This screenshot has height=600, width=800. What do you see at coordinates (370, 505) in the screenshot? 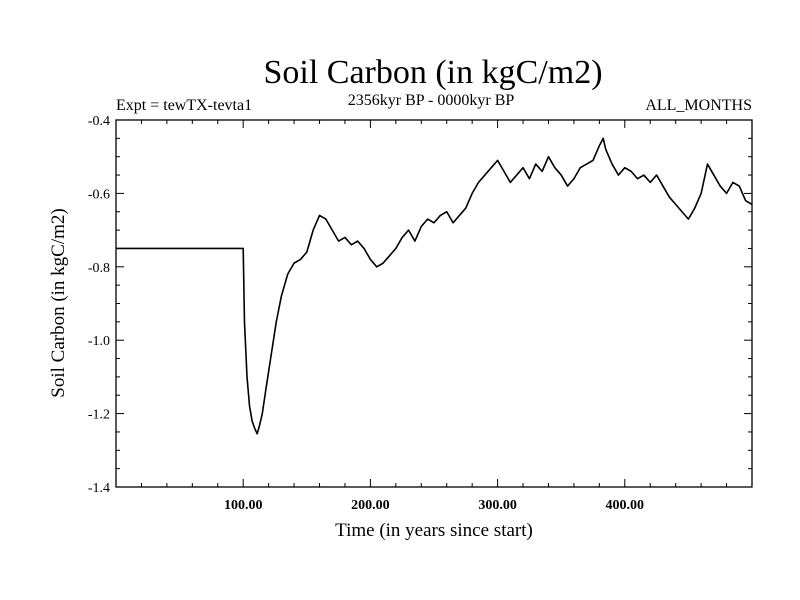
I see `x-tick-label: 200.00` at bounding box center [370, 505].